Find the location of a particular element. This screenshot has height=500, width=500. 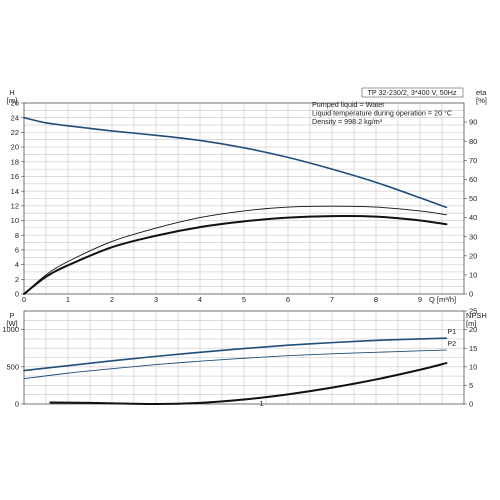

y-tick-label-left: 500 is located at coordinates (12, 366).